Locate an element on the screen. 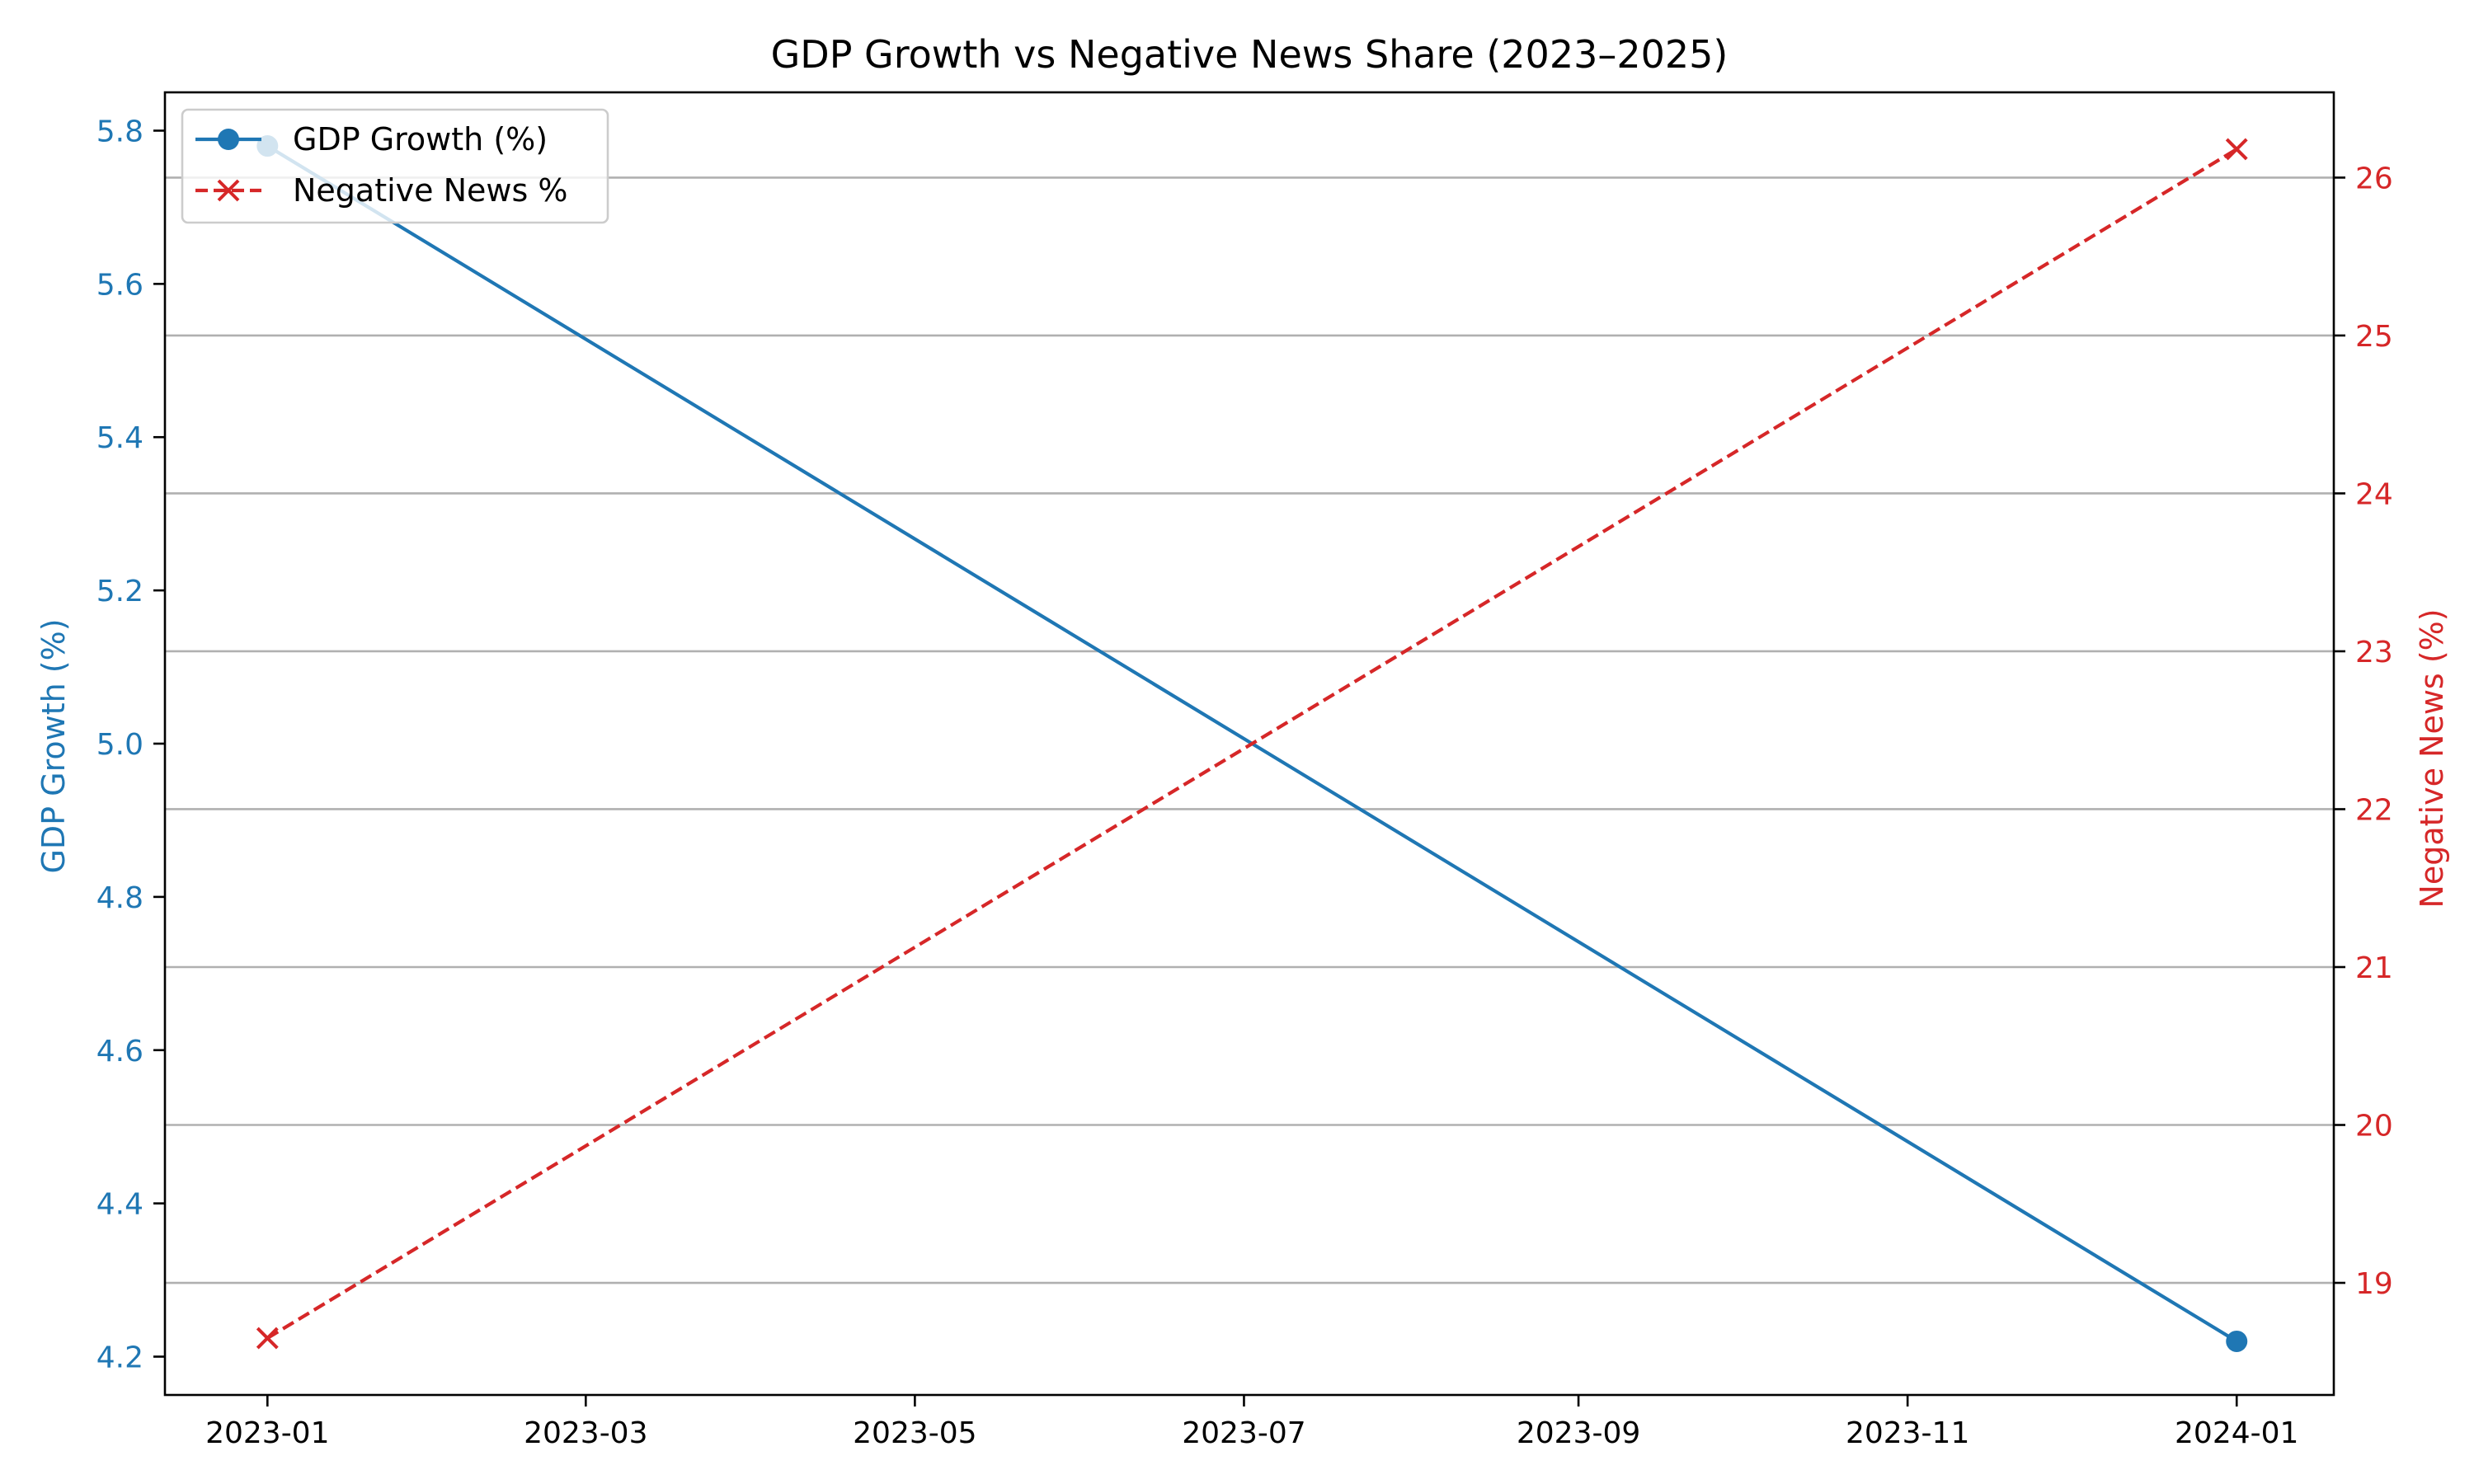 The image size is (2474, 1484). right-axis-label: Negative News (%) is located at coordinates (2432, 758).